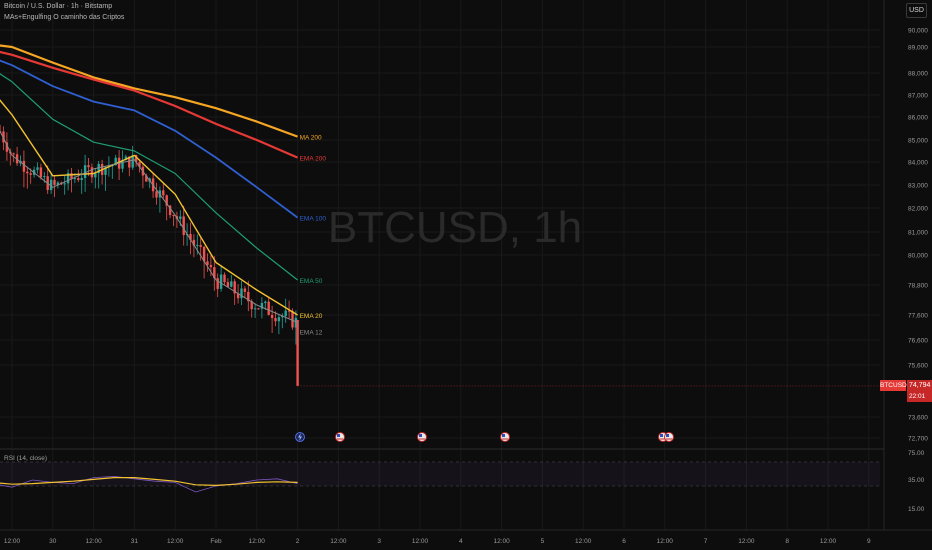 This screenshot has width=932, height=550. What do you see at coordinates (311, 138) in the screenshot?
I see `label-ma-200: MA 200` at bounding box center [311, 138].